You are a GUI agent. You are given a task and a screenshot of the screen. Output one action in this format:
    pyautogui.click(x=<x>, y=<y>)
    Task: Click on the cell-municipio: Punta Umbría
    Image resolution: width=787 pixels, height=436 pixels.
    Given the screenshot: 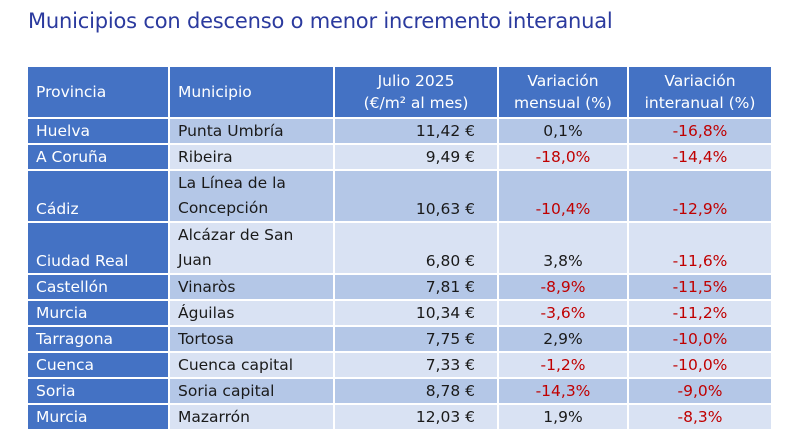 What is the action you would take?
    pyautogui.click(x=252, y=130)
    